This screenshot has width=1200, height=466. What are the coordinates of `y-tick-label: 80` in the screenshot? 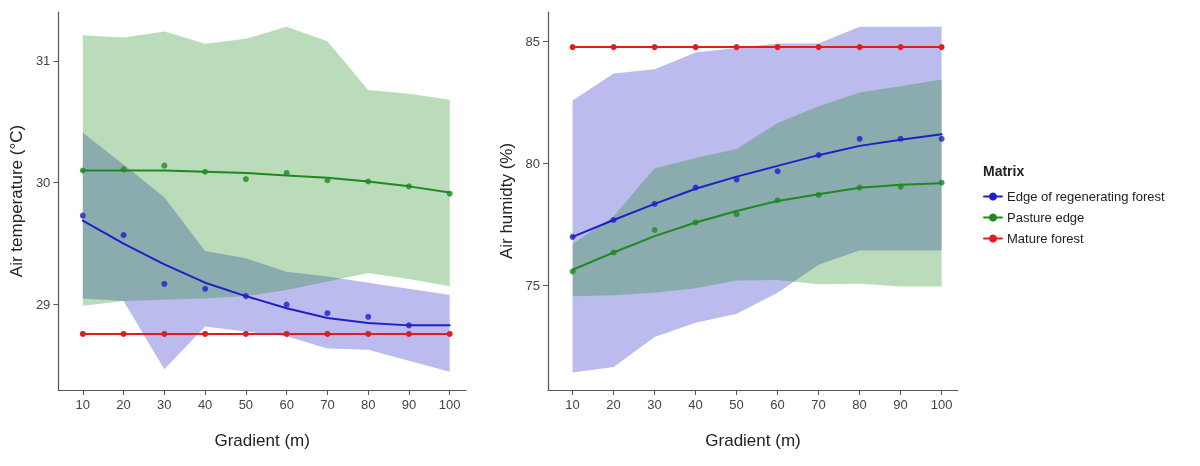 It's located at (532, 163).